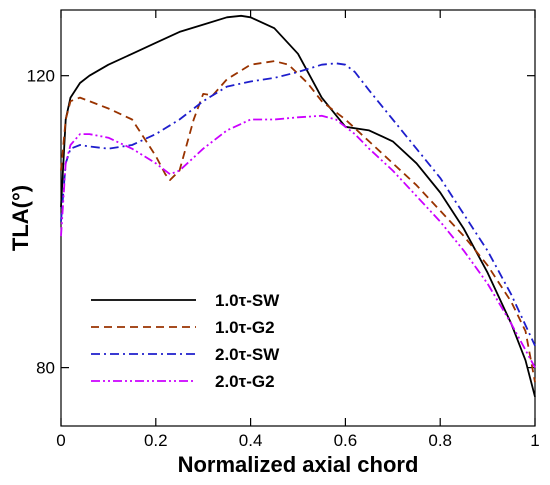 Image resolution: width=550 pixels, height=485 pixels. Describe the element at coordinates (346, 440) in the screenshot. I see `x-tick-label: 0.6` at that location.